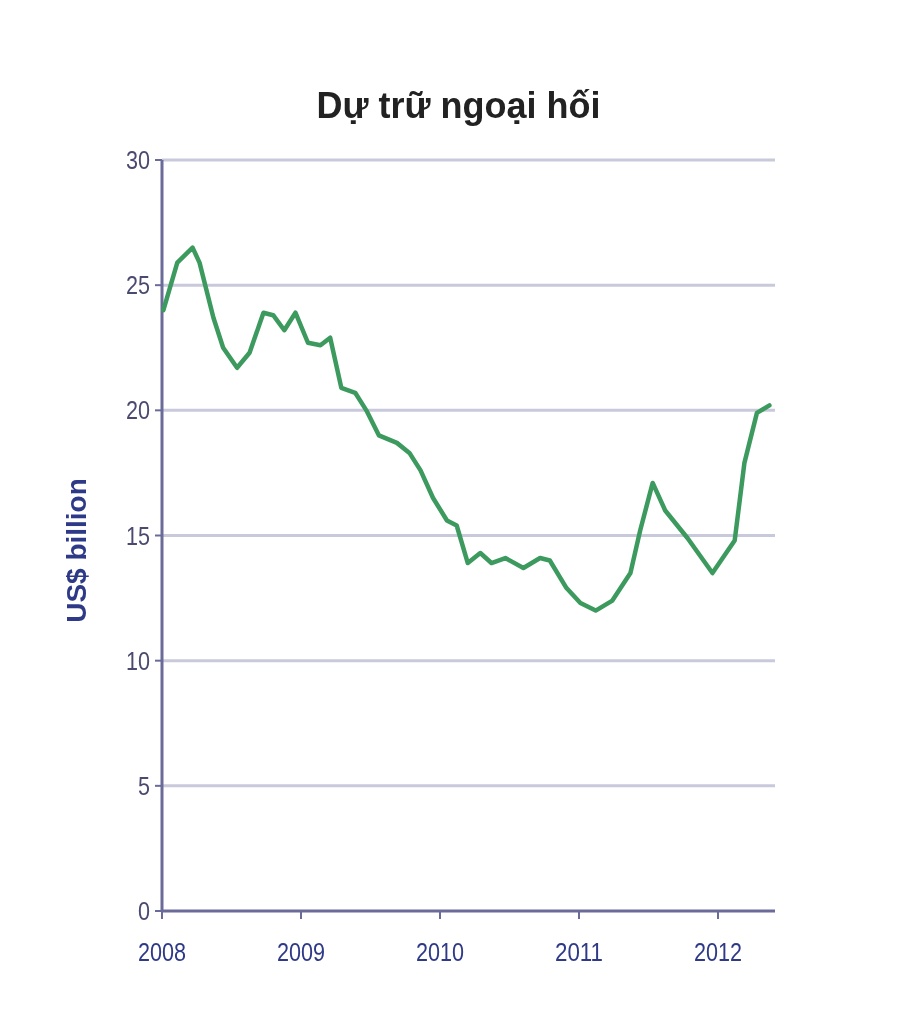  I want to click on x-tick-label: 2010, so click(445, 952).